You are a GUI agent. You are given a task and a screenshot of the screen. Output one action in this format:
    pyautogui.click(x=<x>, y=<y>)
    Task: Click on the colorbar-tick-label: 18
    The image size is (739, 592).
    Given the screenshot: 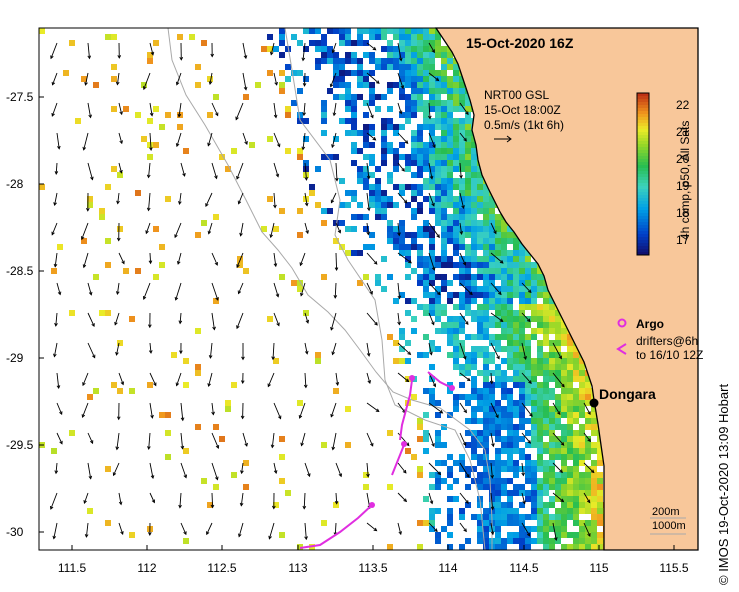 What is the action you would take?
    pyautogui.click(x=683, y=213)
    